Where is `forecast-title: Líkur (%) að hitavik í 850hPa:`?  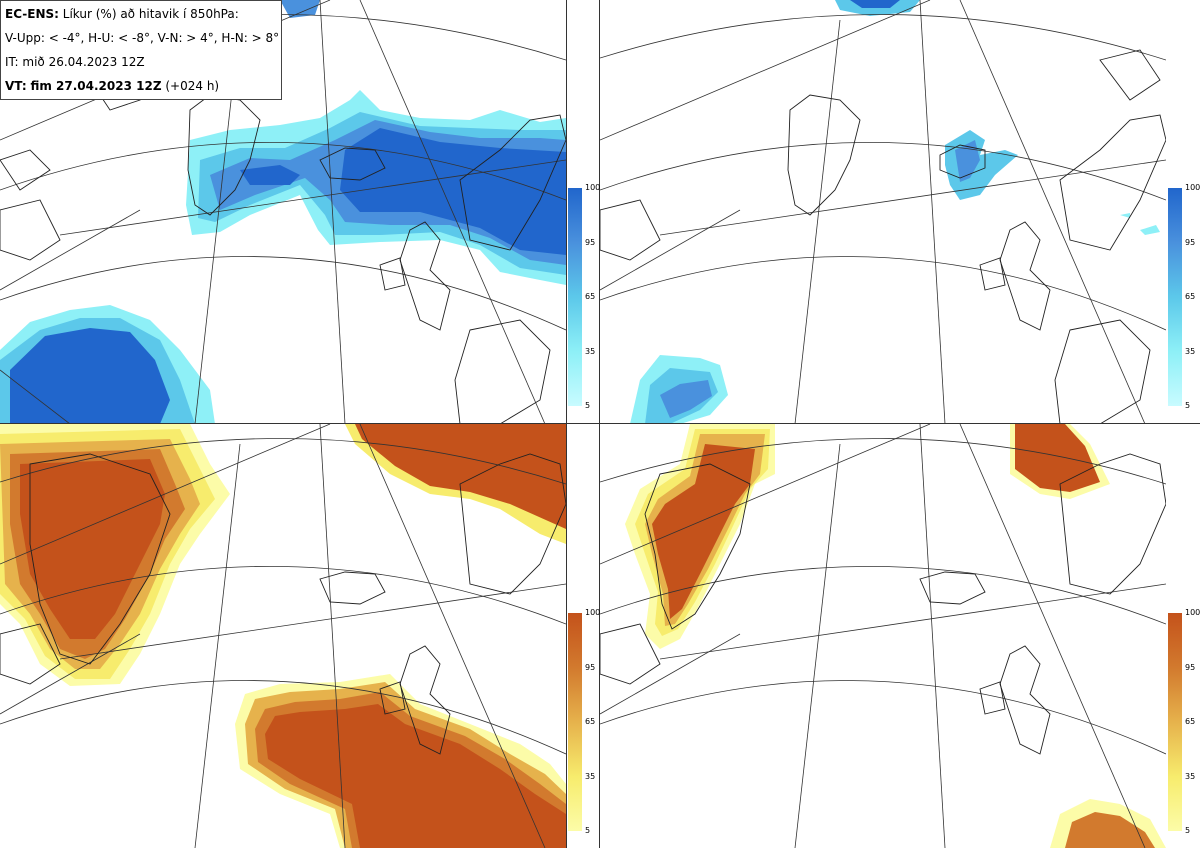
forecast-title: Líkur (%) að hitavik í 850hPa: is located at coordinates (150, 14).